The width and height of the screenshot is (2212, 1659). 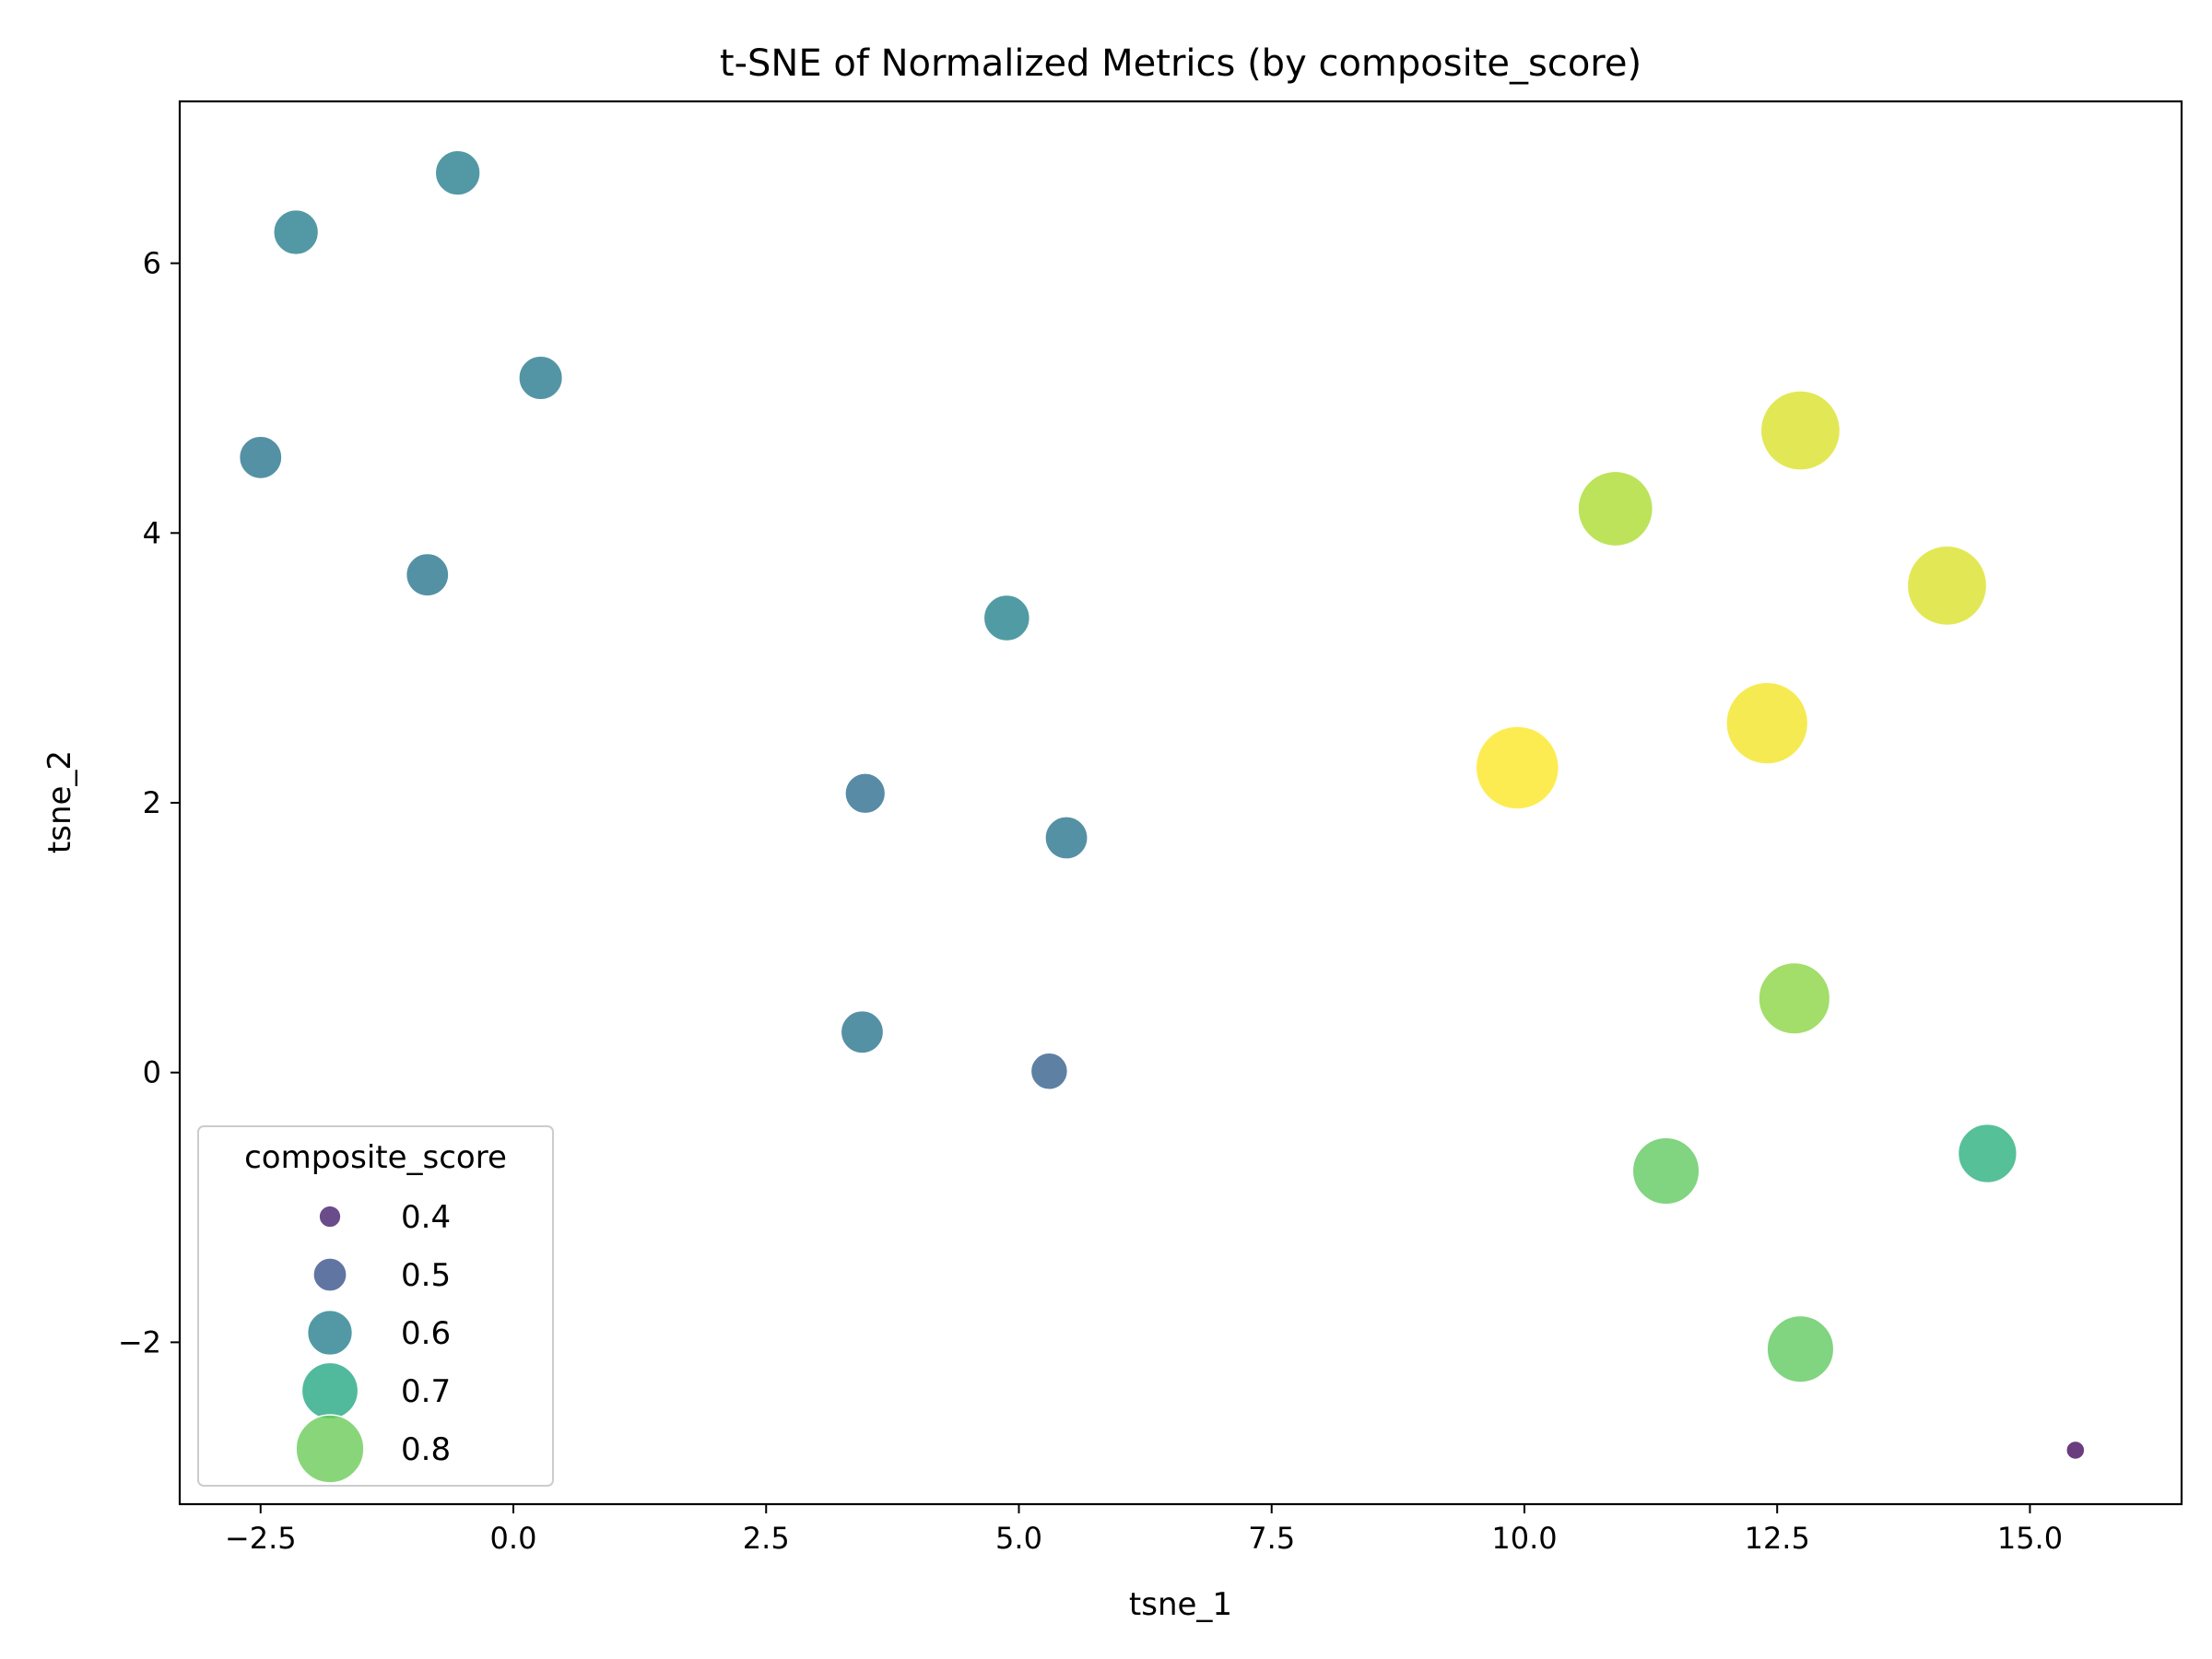 What do you see at coordinates (1524, 1538) in the screenshot?
I see `x-tick-label: 10.0` at bounding box center [1524, 1538].